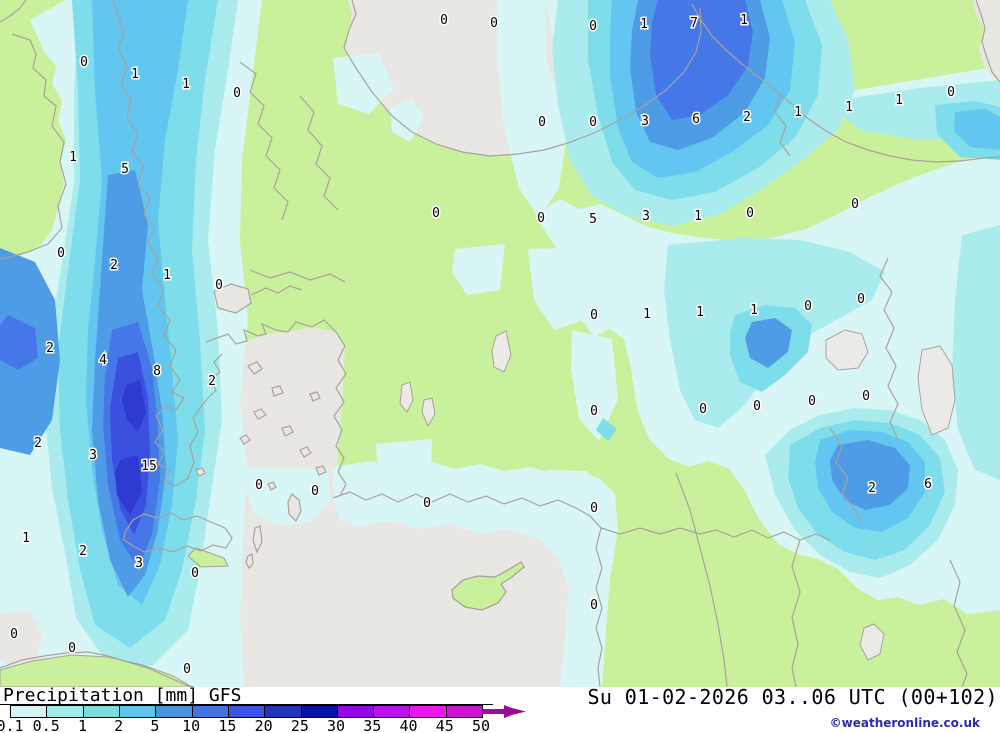 The width and height of the screenshot is (1000, 733). Describe the element at coordinates (263, 725) in the screenshot. I see `scale-tick-label: 20` at that location.